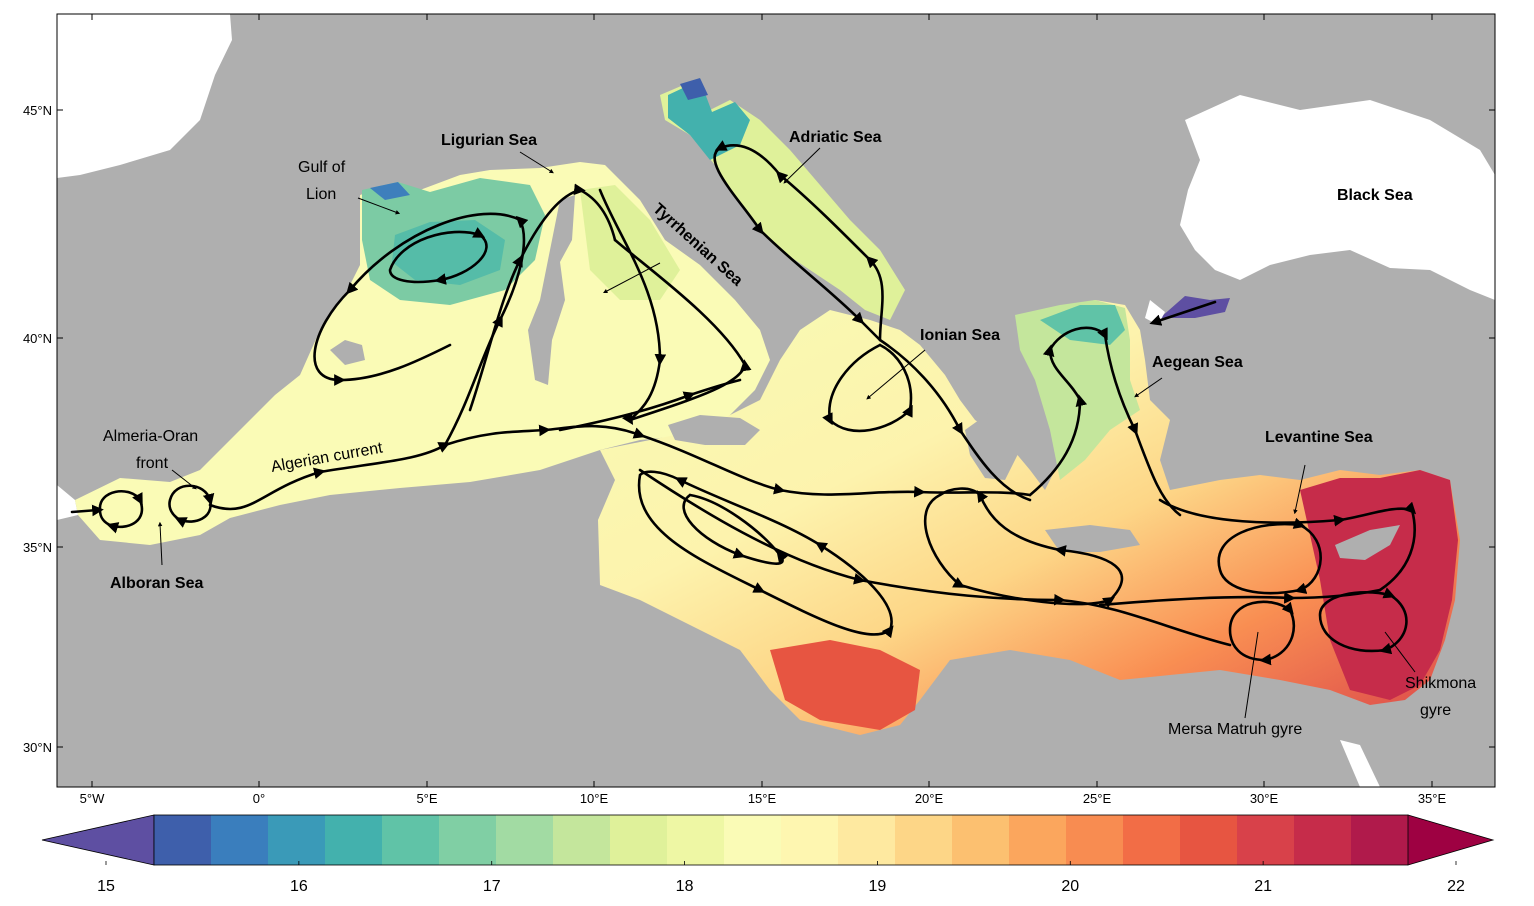  What do you see at coordinates (1456, 886) in the screenshot?
I see `colorbar-tick-label: 22` at bounding box center [1456, 886].